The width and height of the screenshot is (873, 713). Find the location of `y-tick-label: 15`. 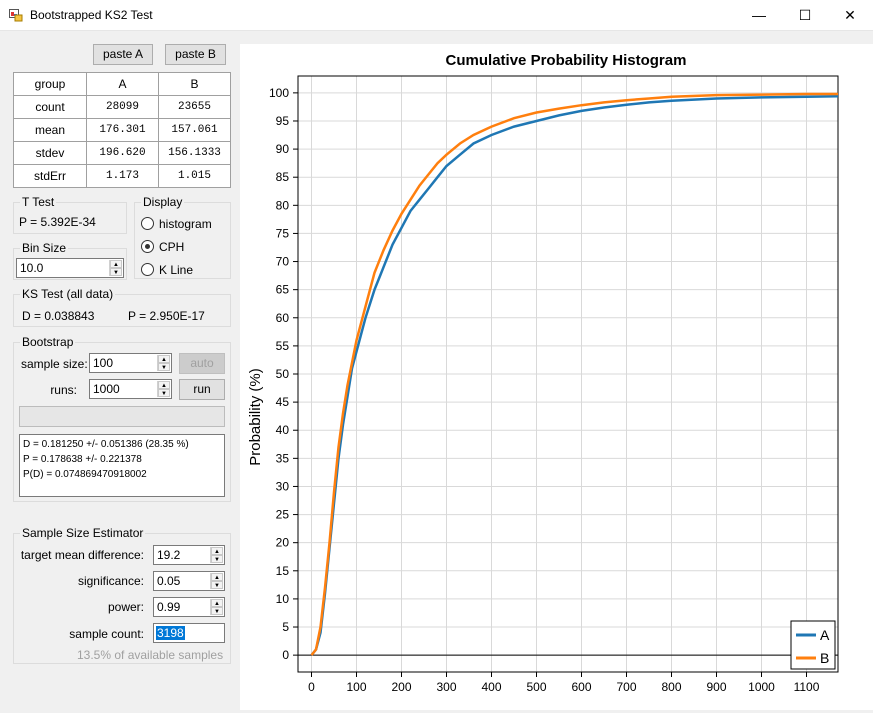

y-tick-label: 15 is located at coordinates (283, 571).